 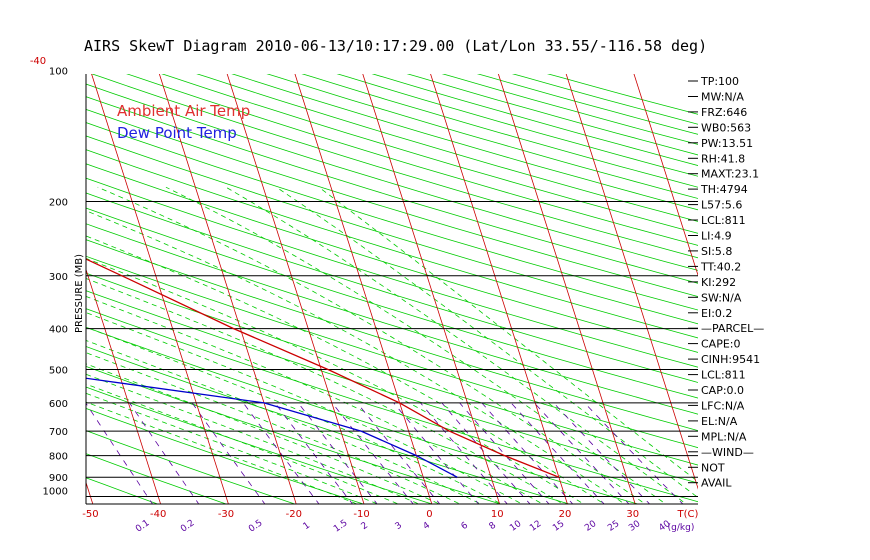 I want to click on mixing-ratio-tick-label: 0.1, so click(x=142, y=526).